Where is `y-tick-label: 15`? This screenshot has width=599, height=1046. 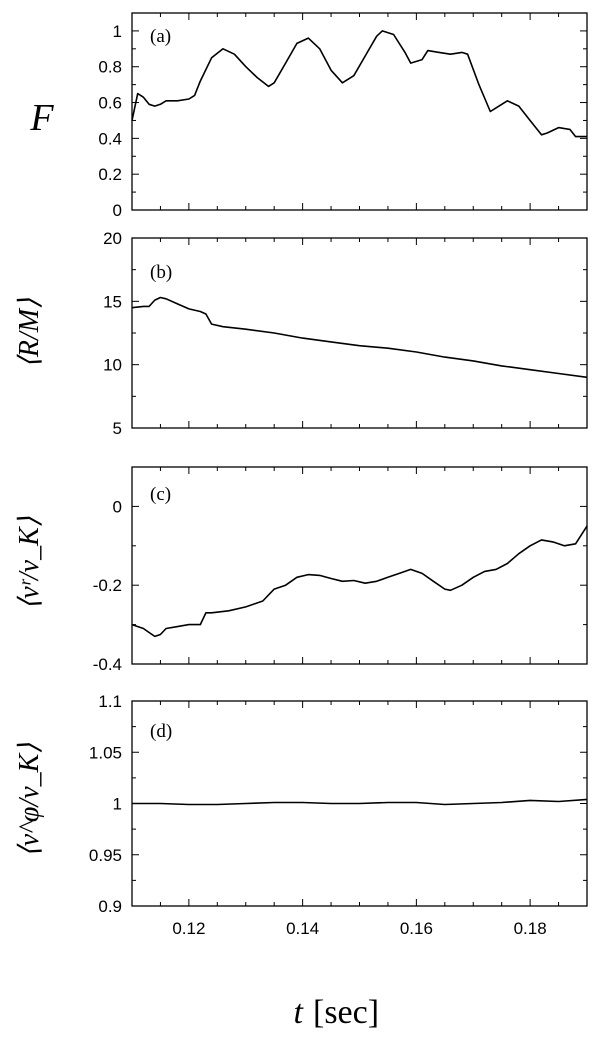
y-tick-label: 15 is located at coordinates (112, 301).